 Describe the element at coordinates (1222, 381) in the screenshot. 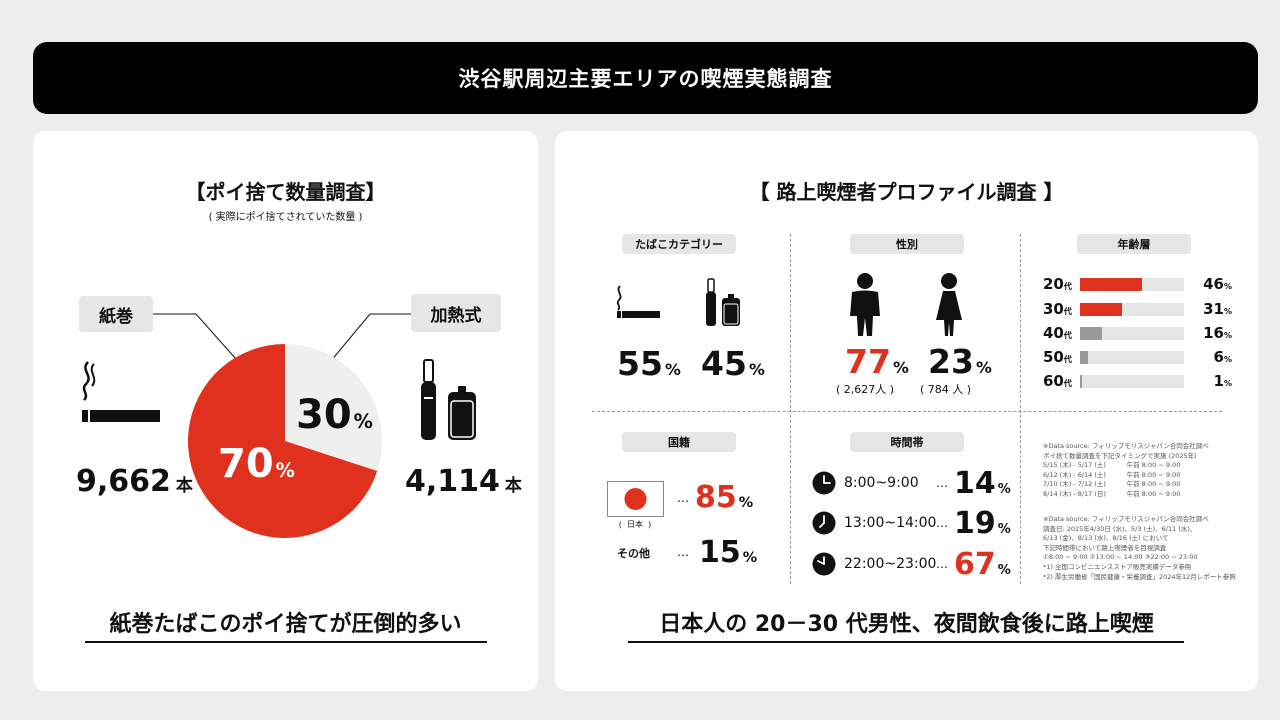

I see `age-value: 1%` at that location.